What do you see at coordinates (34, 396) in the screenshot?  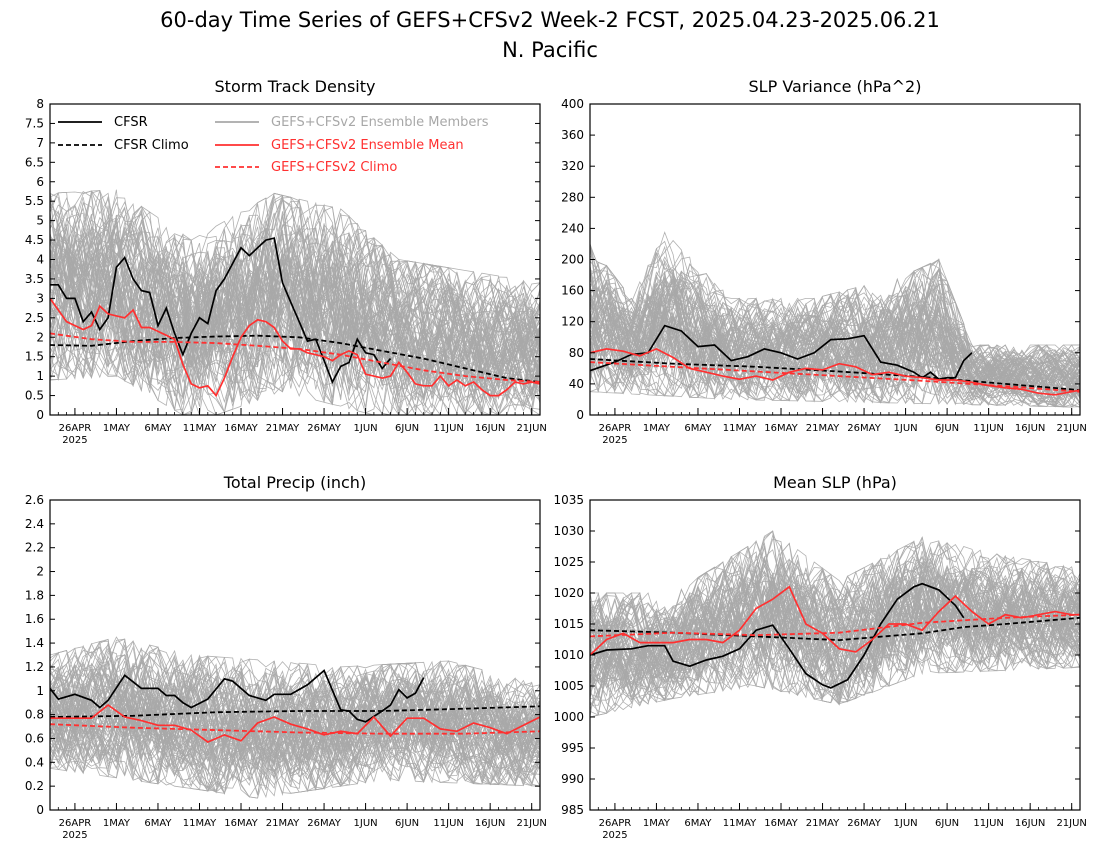 I see `y-tick-label: 0.5` at bounding box center [34, 396].